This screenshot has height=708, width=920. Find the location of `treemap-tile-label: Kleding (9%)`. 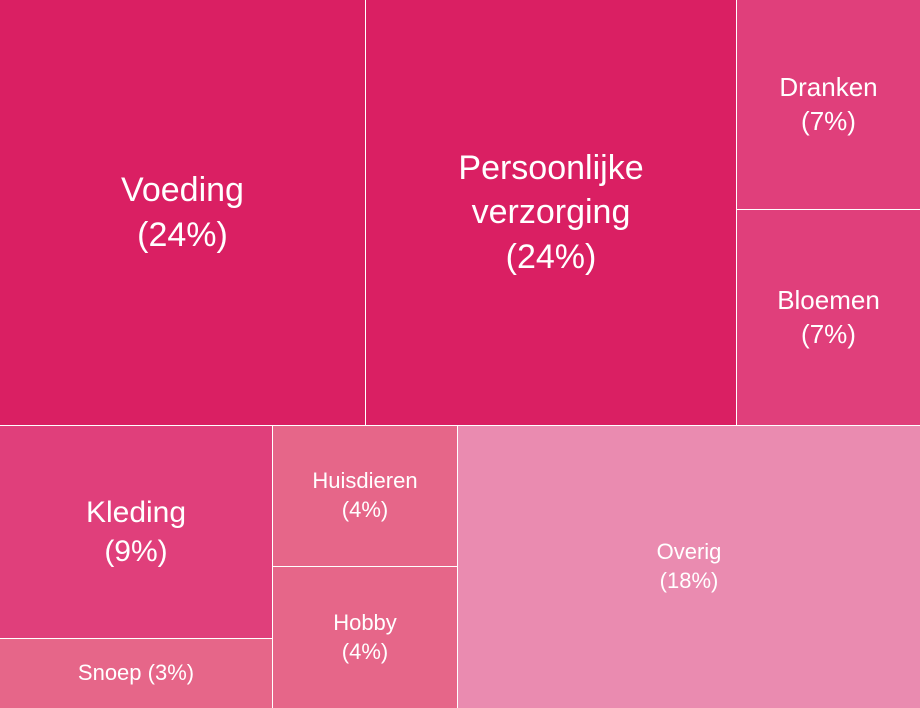

treemap-tile-label: Kleding (9%) is located at coordinates (136, 532).